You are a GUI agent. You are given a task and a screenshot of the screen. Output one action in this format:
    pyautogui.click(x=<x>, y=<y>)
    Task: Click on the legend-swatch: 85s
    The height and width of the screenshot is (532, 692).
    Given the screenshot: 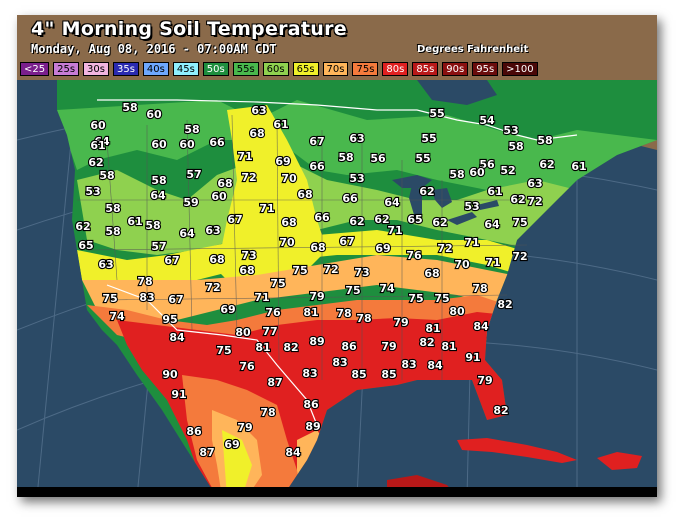 What is the action you would take?
    pyautogui.click(x=425, y=69)
    